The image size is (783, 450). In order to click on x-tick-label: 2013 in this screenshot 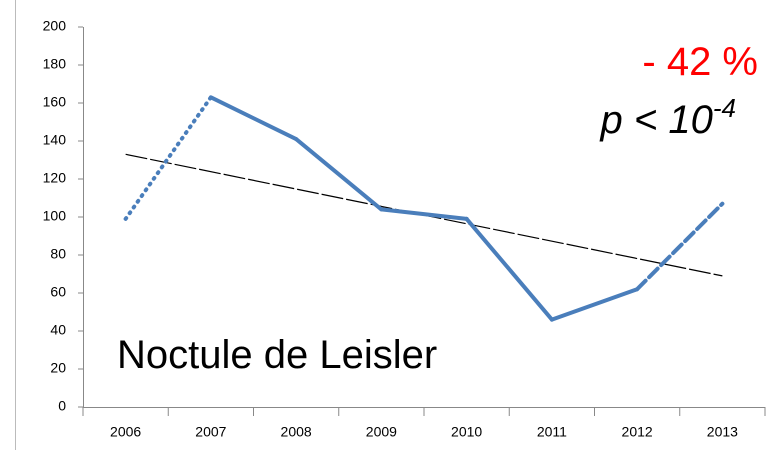, I will do `click(722, 432)`.